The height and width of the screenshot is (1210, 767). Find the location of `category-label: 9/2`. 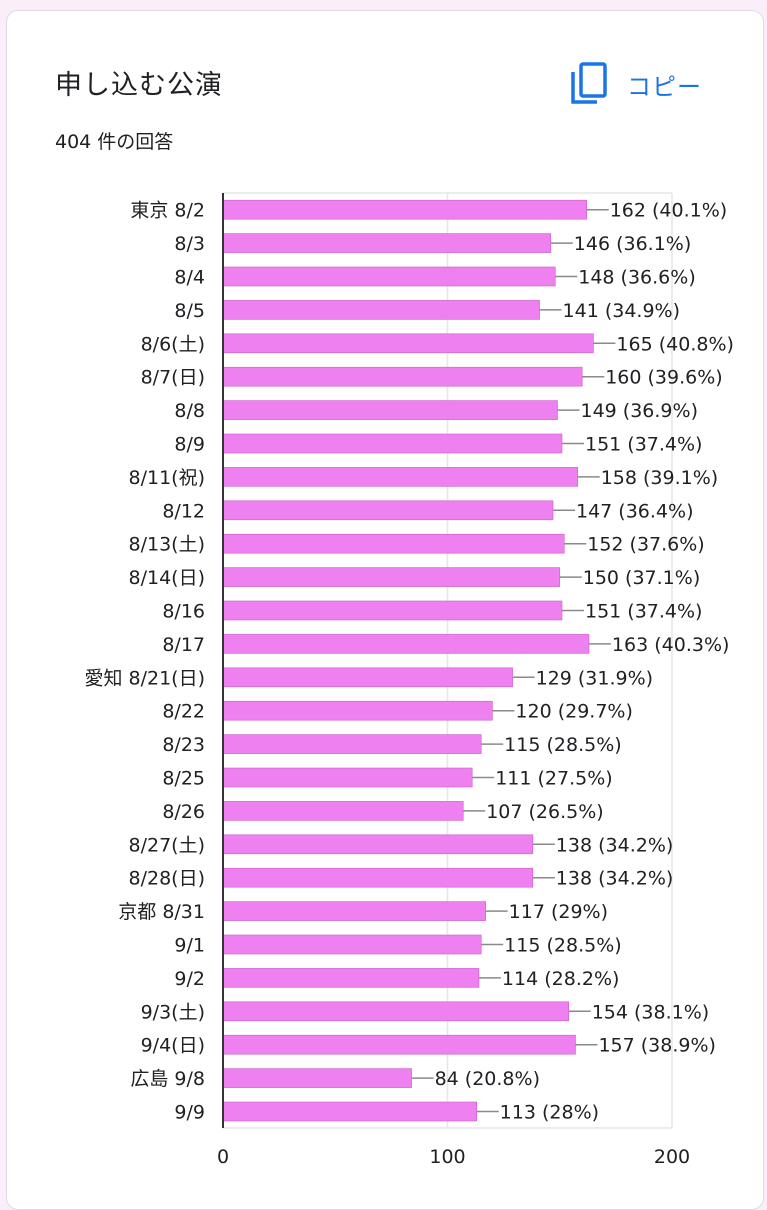

category-label: 9/2 is located at coordinates (189, 979).